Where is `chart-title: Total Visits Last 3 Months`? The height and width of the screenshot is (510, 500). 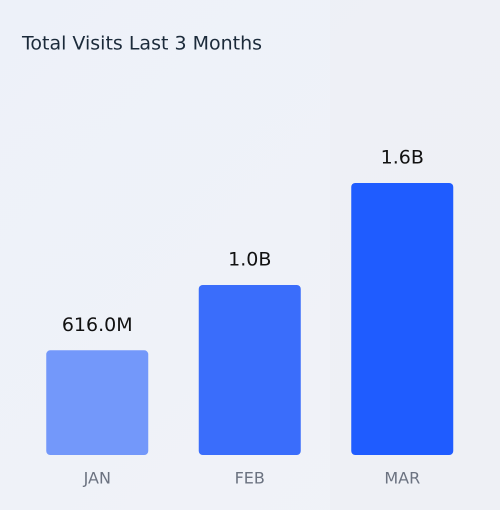
chart-title: Total Visits Last 3 Months is located at coordinates (141, 44).